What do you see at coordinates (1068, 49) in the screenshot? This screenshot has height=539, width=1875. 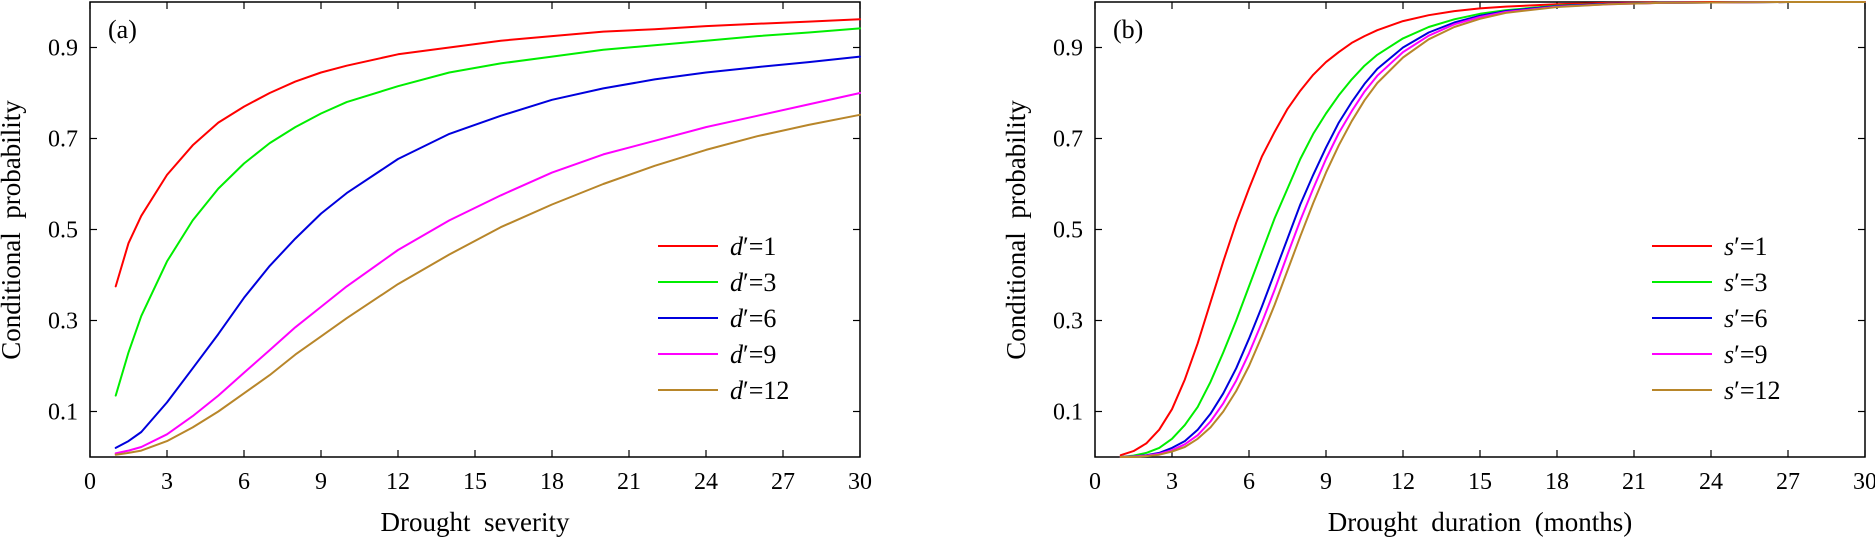 I see `panel-b-y-tick-label: 0.9` at bounding box center [1068, 49].